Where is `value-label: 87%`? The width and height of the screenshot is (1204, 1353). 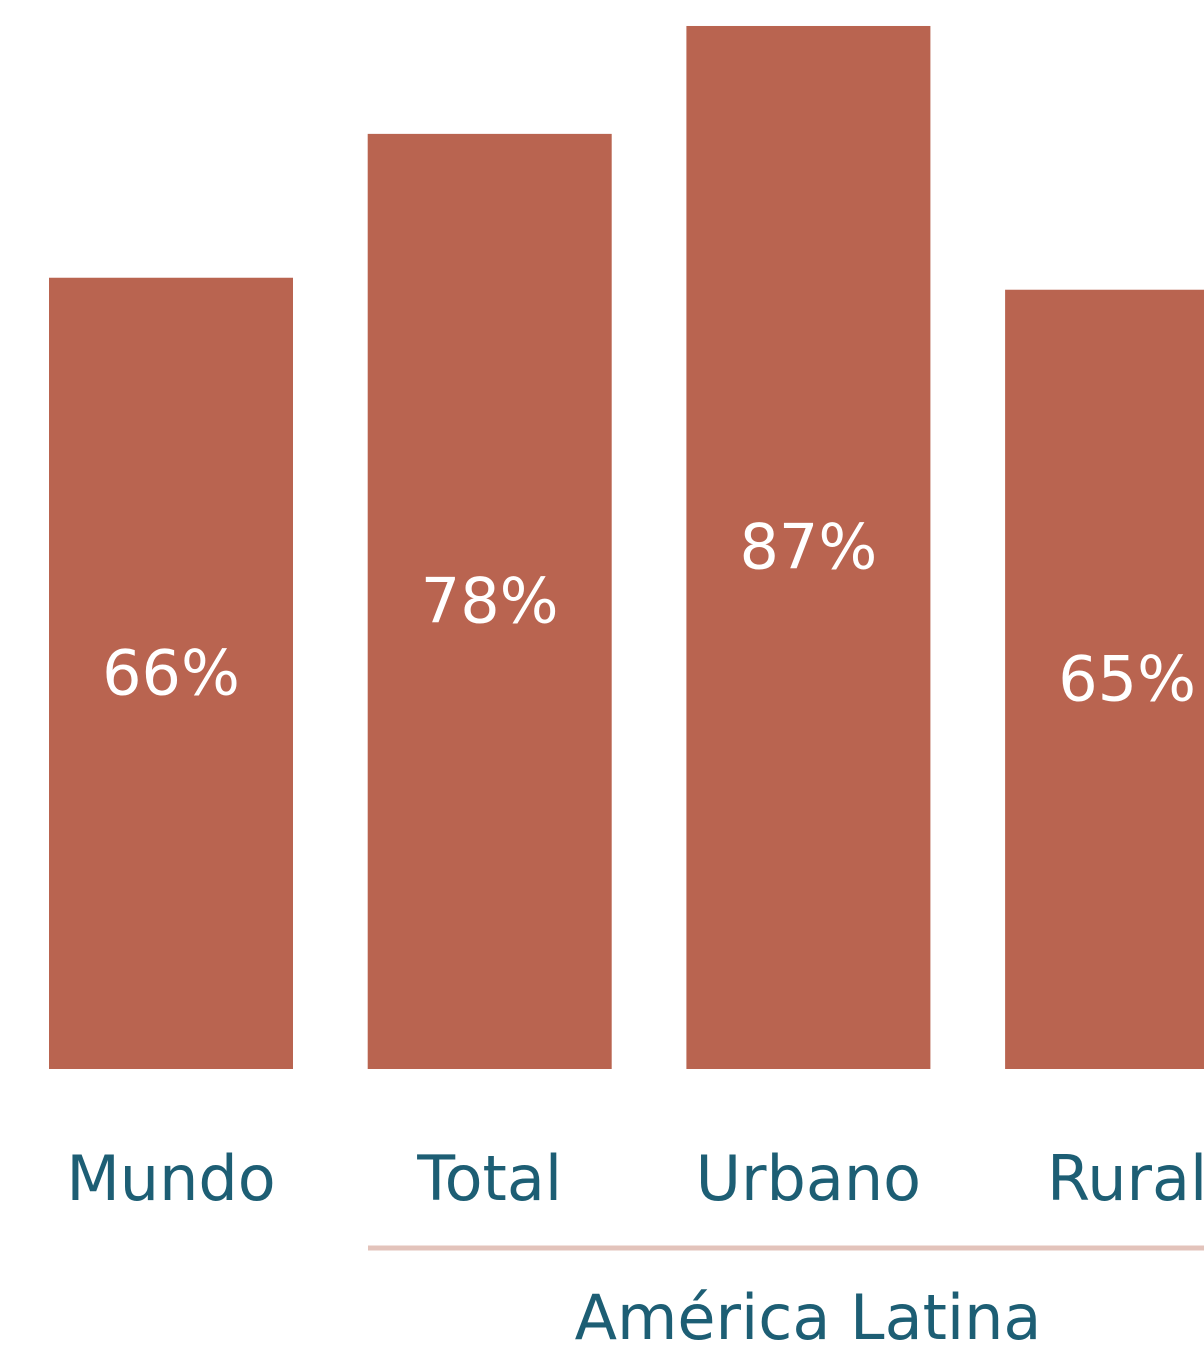
value-label: 87% is located at coordinates (808, 547).